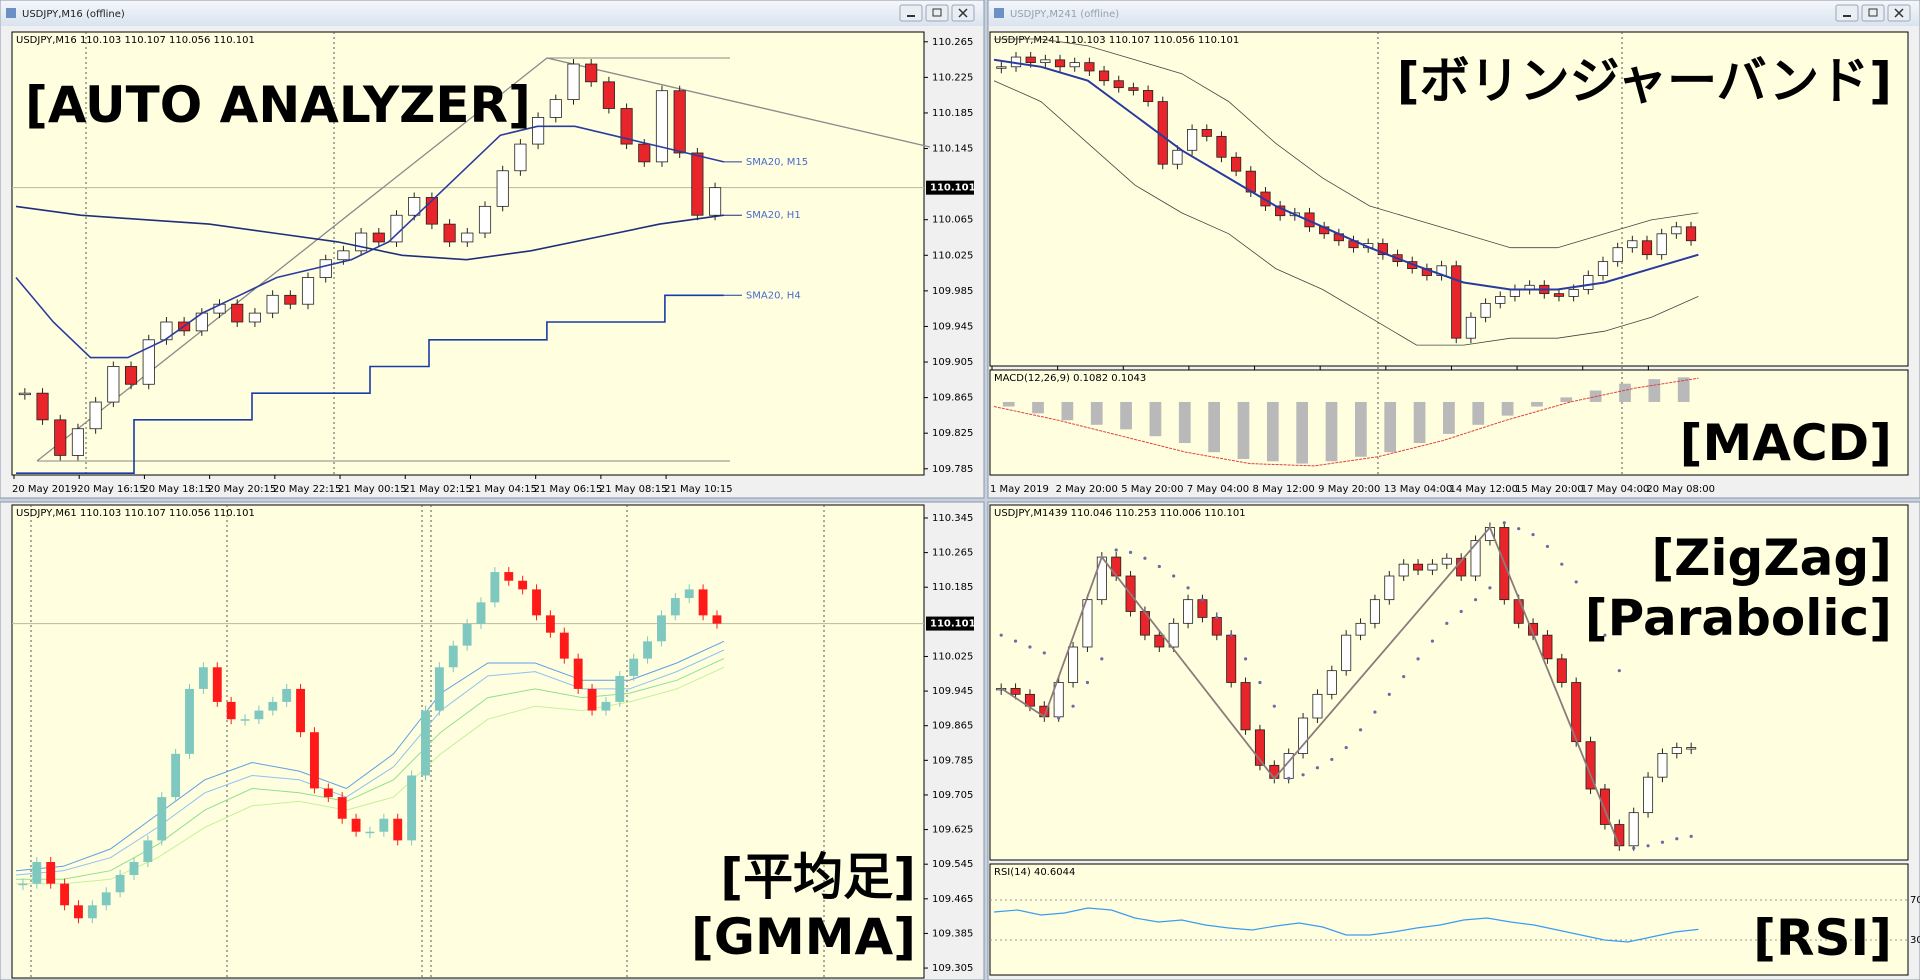 The height and width of the screenshot is (980, 1920). Describe the element at coordinates (952, 968) in the screenshot. I see `price-label: 109.305` at that location.